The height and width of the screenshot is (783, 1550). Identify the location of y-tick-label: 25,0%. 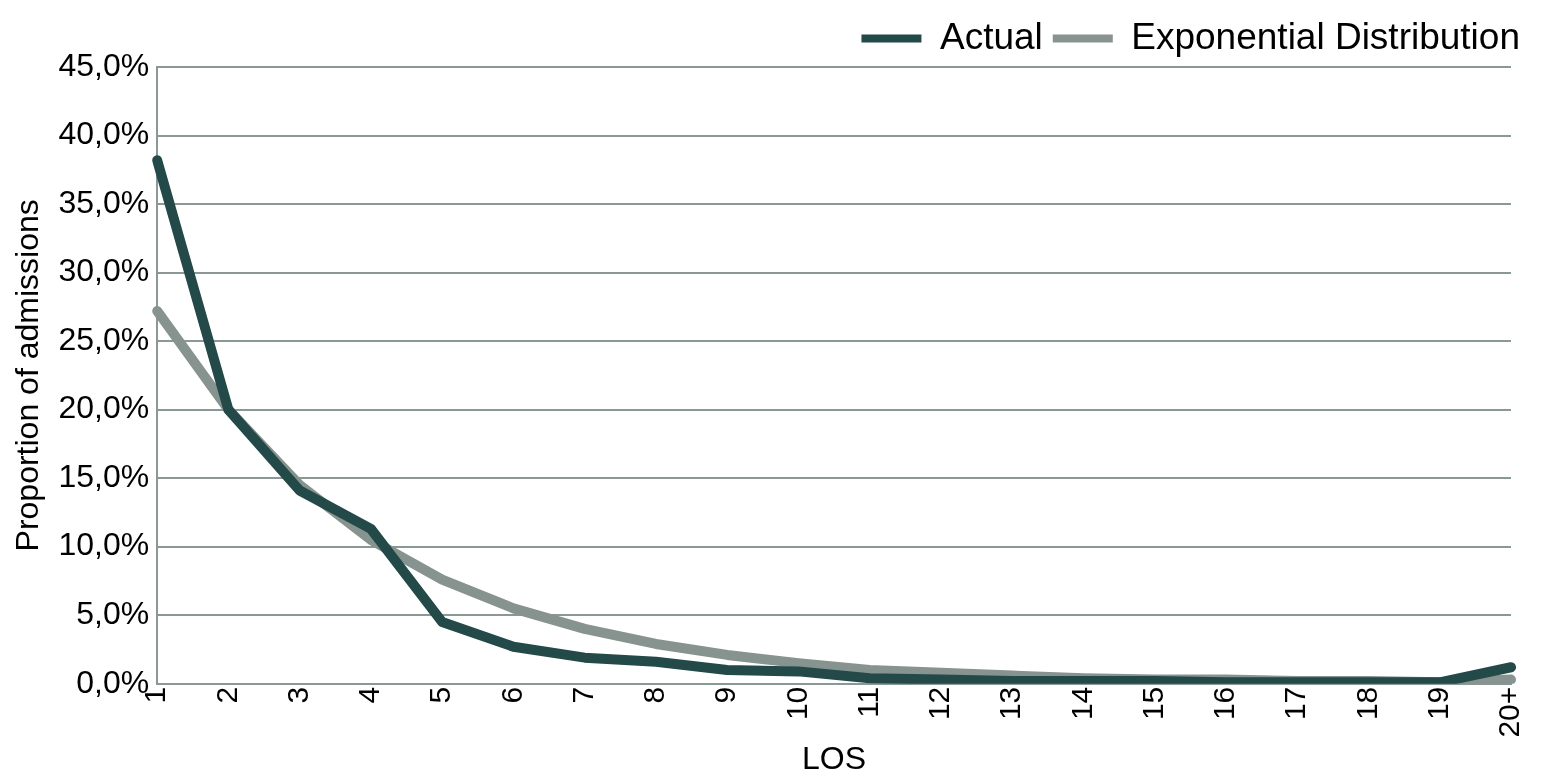
(104, 338).